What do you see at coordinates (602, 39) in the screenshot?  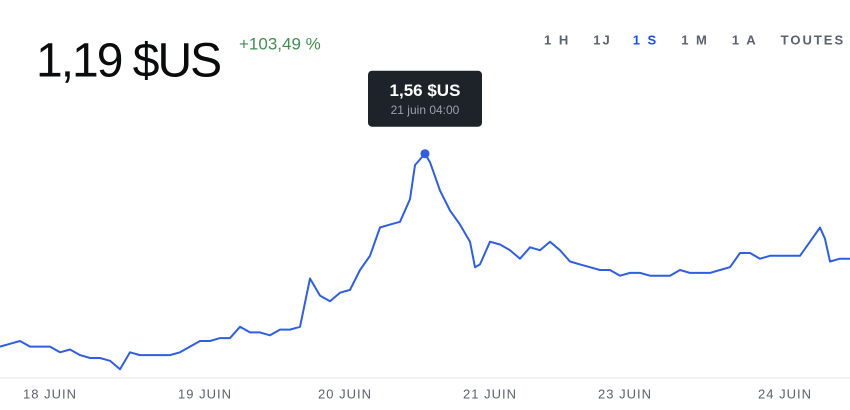 I see `range-button: 1J` at bounding box center [602, 39].